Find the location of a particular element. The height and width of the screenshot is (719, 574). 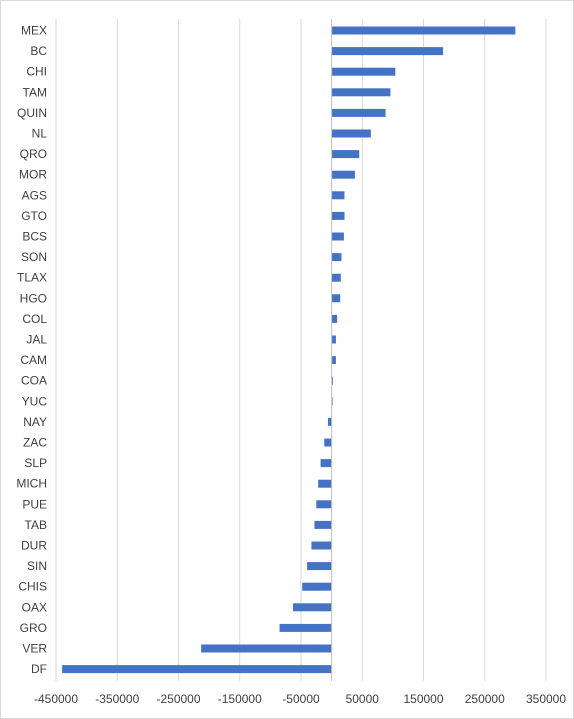

bar-dur is located at coordinates (321, 545).